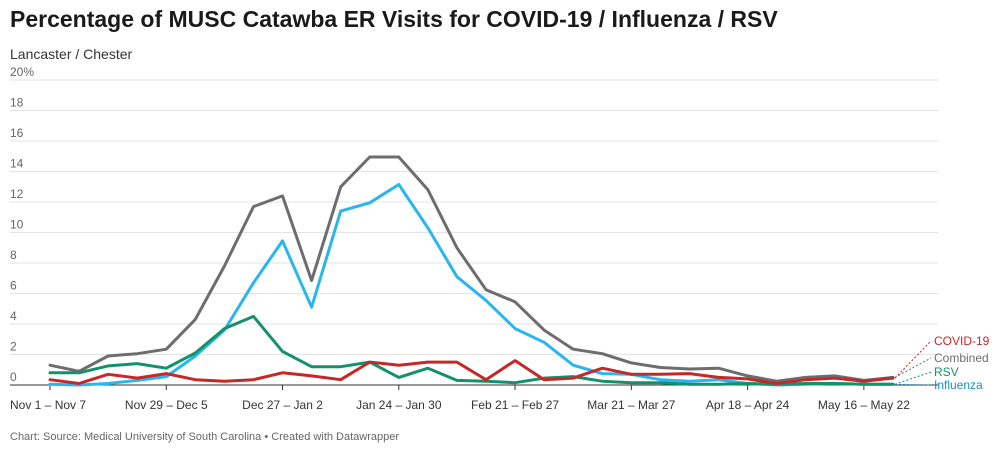  What do you see at coordinates (13, 255) in the screenshot?
I see `y-tick-label: 8` at bounding box center [13, 255].